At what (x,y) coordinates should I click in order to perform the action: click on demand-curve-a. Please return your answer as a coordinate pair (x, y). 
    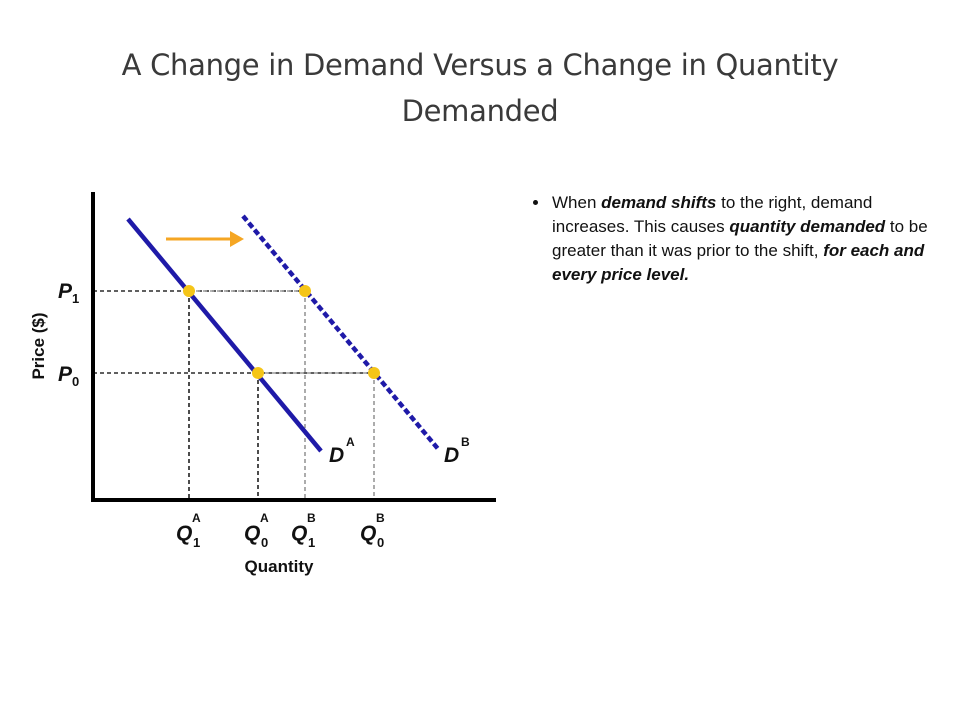
    Looking at the image, I should click on (224, 335).